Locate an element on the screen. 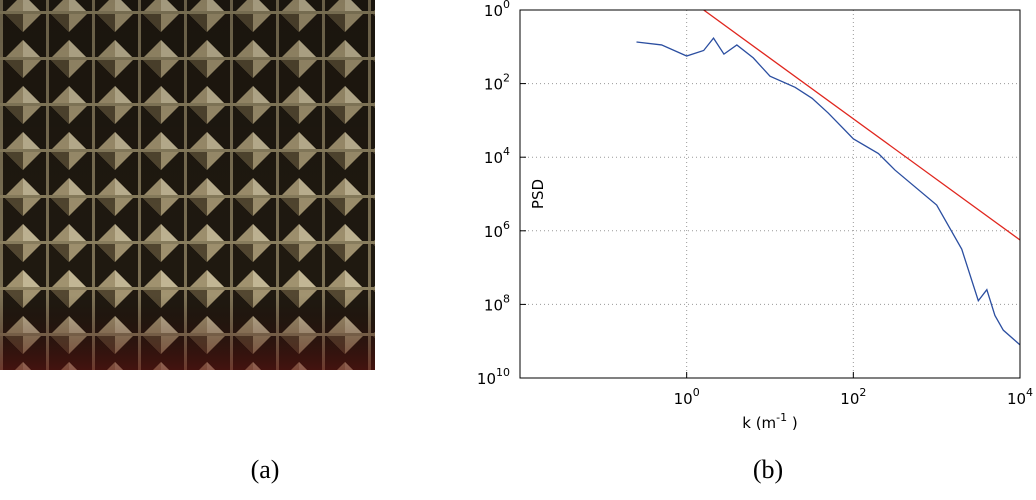 The height and width of the screenshot is (500, 1036). x-tick-label-exponent: 4 is located at coordinates (1029, 392).